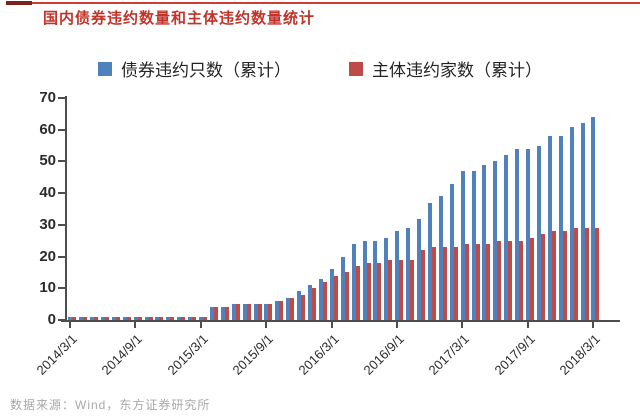 Image resolution: width=640 pixels, height=420 pixels. Describe the element at coordinates (206, 70) in the screenshot. I see `legend-label: 债券违约只数（累计）` at that location.